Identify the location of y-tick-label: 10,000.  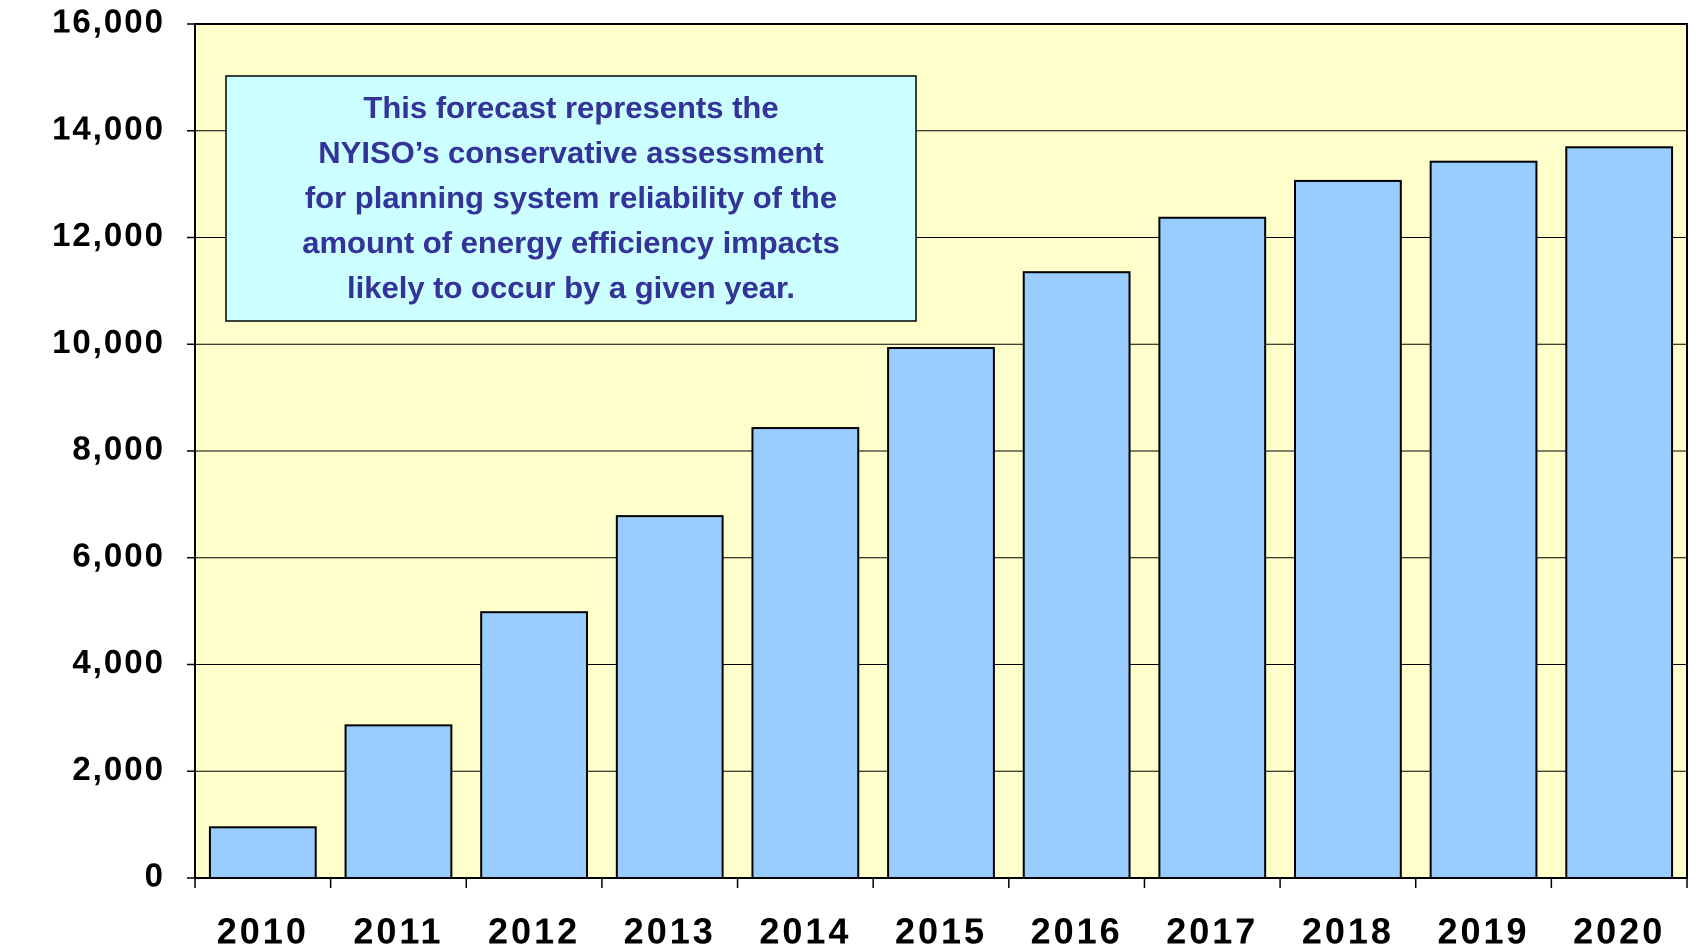
(108, 341).